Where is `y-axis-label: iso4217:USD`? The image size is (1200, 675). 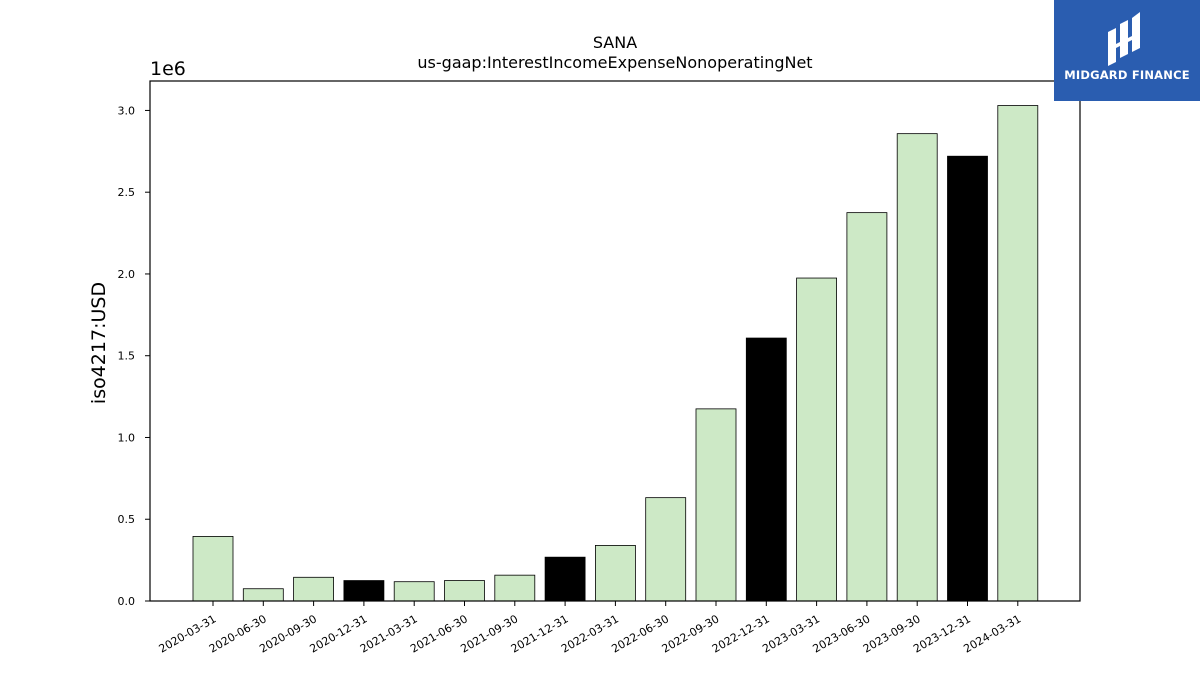 y-axis-label: iso4217:USD is located at coordinates (99, 343).